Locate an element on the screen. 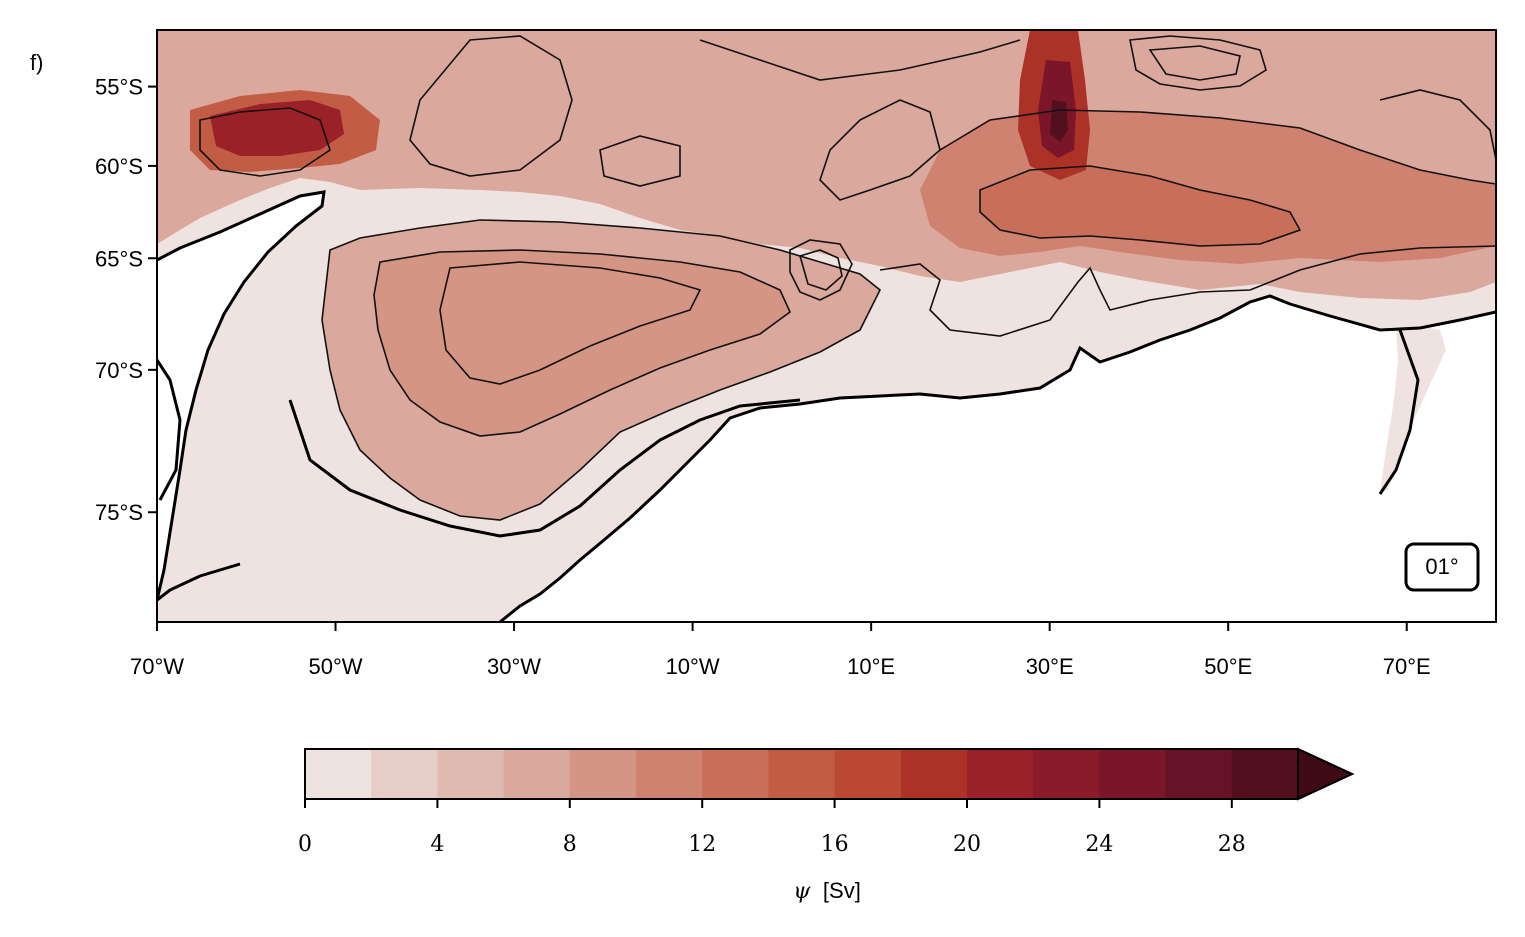  lon-tick-label: 50°E is located at coordinates (1228, 666).